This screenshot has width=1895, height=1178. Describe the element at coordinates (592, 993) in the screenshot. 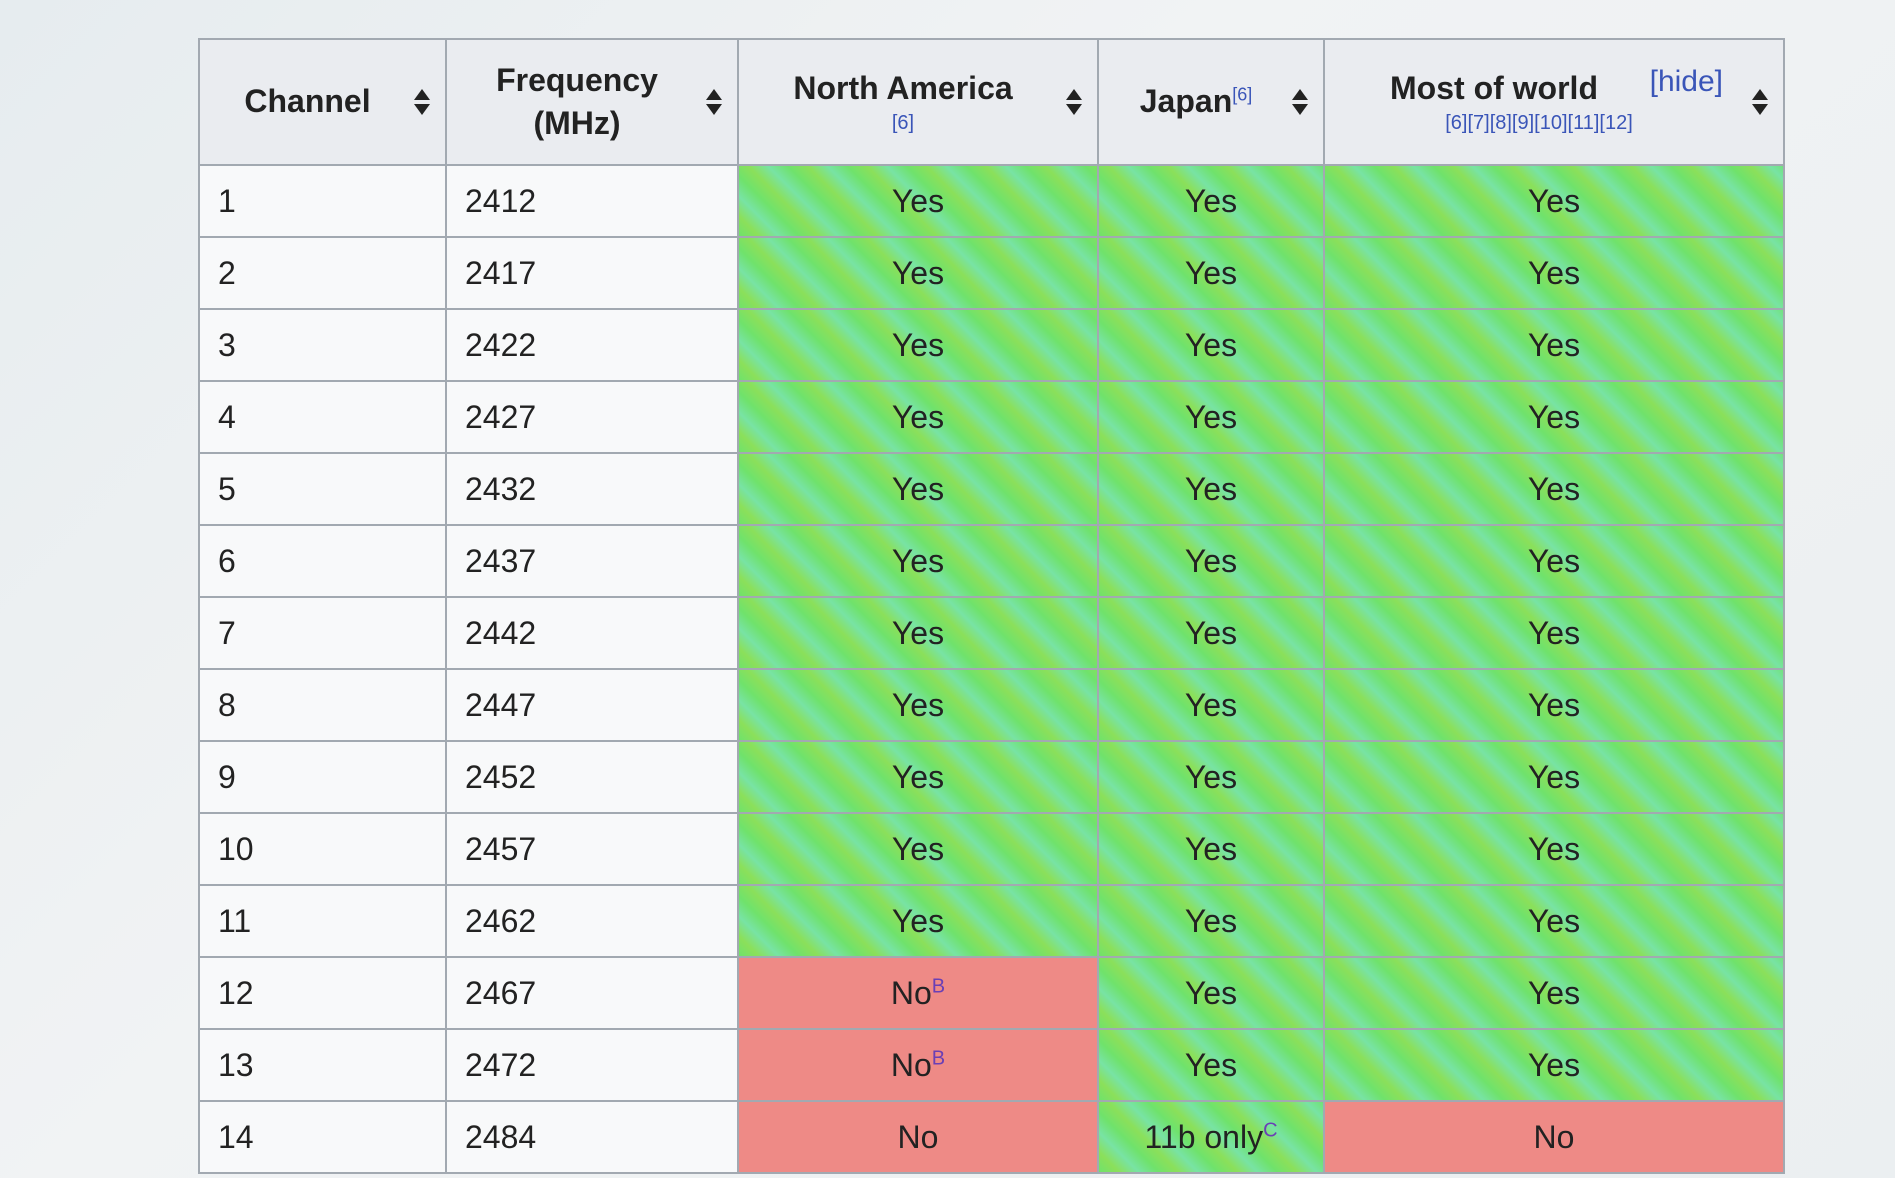

I see `frequency-cell: 2467` at that location.